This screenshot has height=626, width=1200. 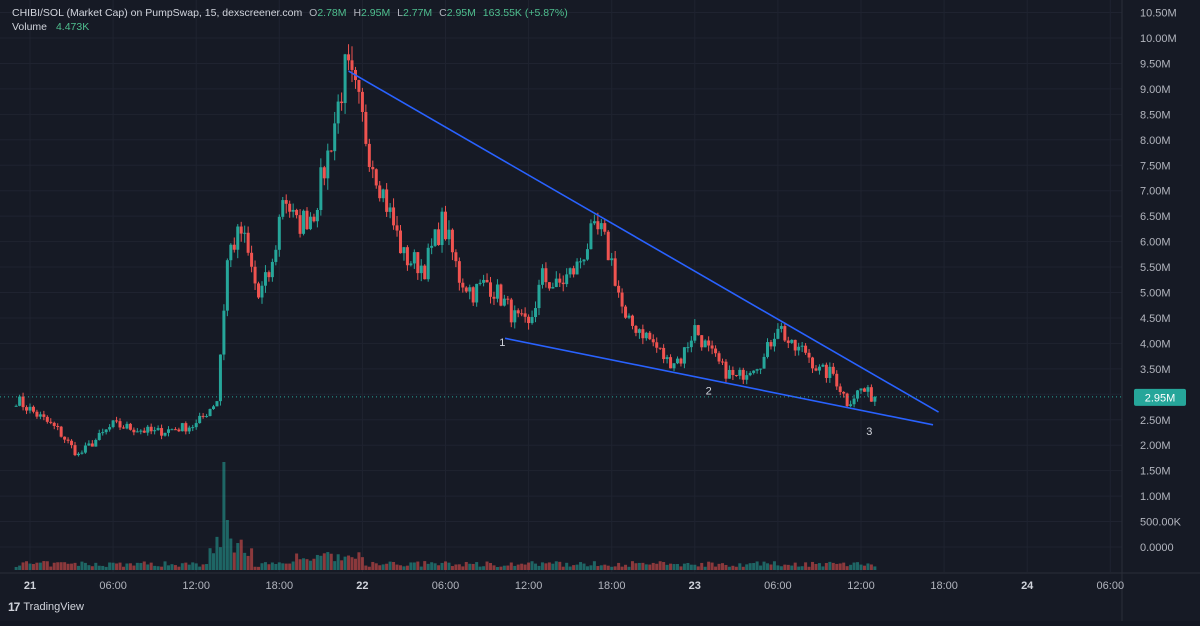 What do you see at coordinates (709, 391) in the screenshot?
I see `annotation-label: 2` at bounding box center [709, 391].